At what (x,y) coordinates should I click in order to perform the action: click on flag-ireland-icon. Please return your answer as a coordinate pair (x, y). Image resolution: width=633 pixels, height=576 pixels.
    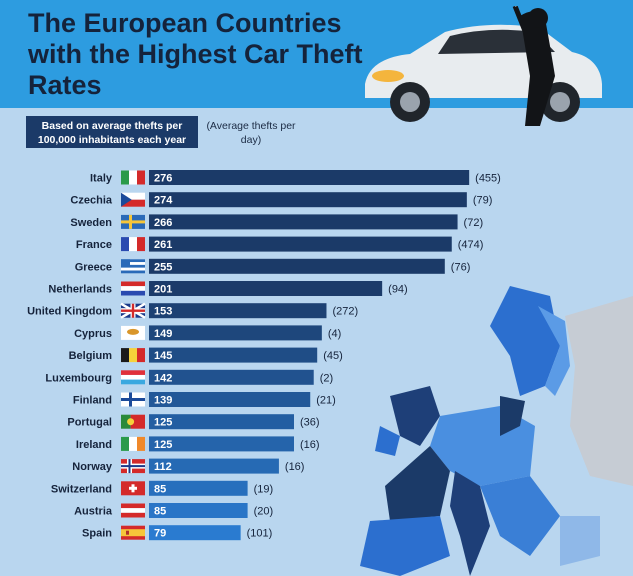
    Looking at the image, I should click on (133, 443).